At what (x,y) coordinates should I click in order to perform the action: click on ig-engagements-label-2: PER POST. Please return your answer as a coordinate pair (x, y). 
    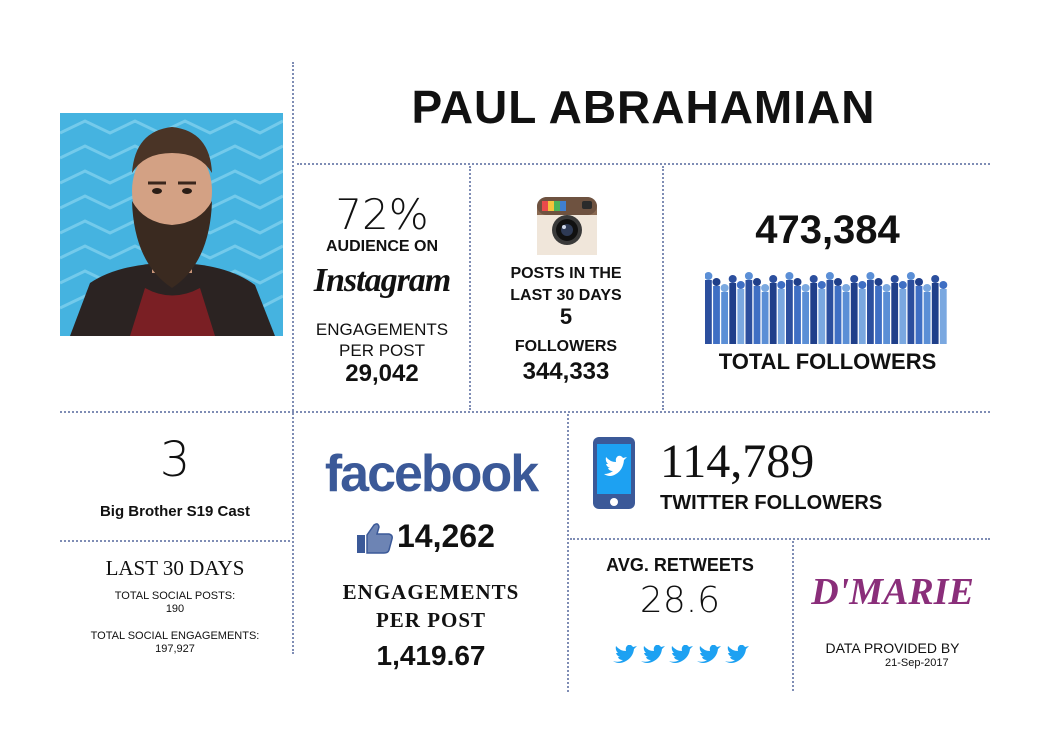
    Looking at the image, I should click on (382, 350).